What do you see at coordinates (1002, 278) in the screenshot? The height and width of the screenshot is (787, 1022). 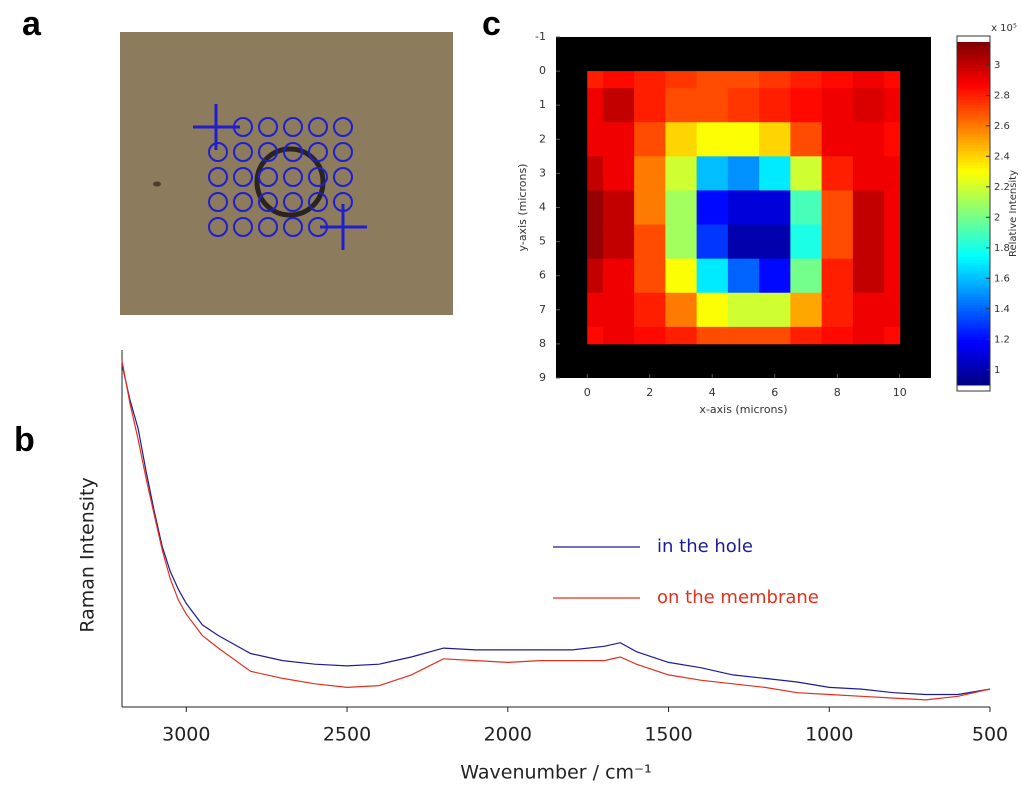 I see `colorbar-tick-label: 1.6` at bounding box center [1002, 278].